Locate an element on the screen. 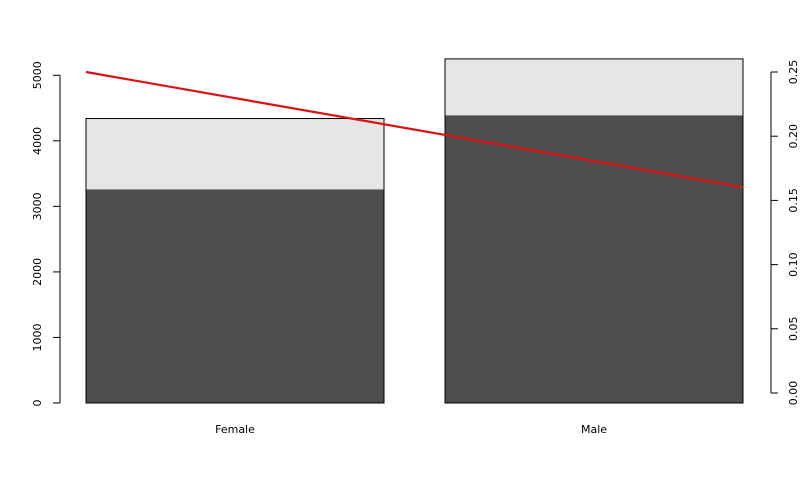 This screenshot has width=800, height=480. left-tick-label: 5000 is located at coordinates (37, 75).